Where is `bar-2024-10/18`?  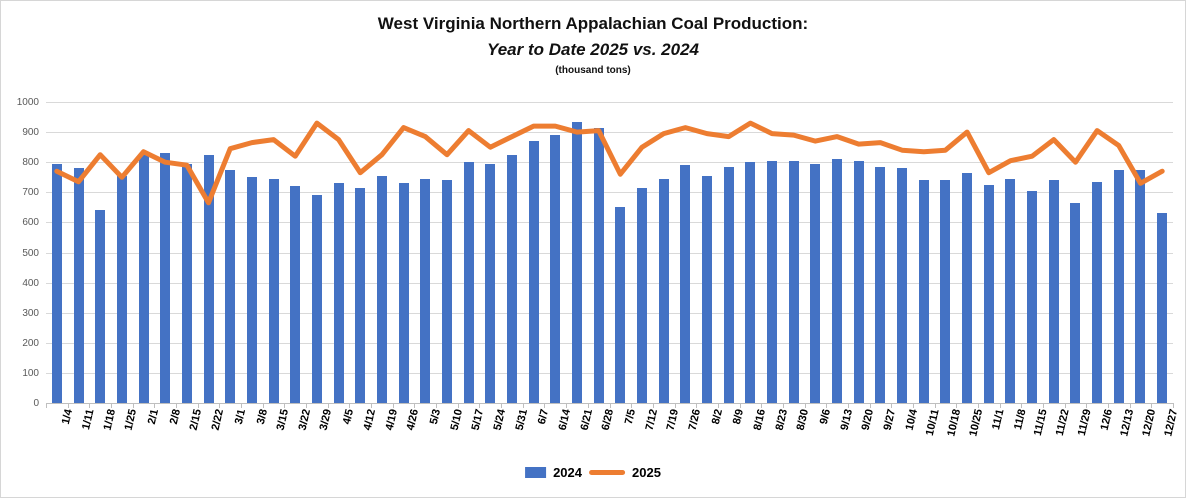
bar-2024-10/18 is located at coordinates (945, 291).